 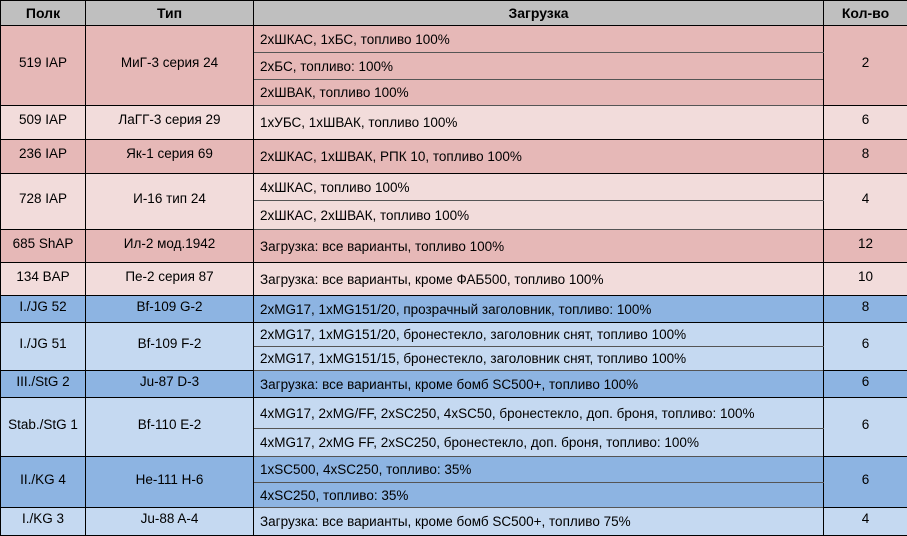 What do you see at coordinates (865, 246) in the screenshot?
I see `count-cell: 12` at bounding box center [865, 246].